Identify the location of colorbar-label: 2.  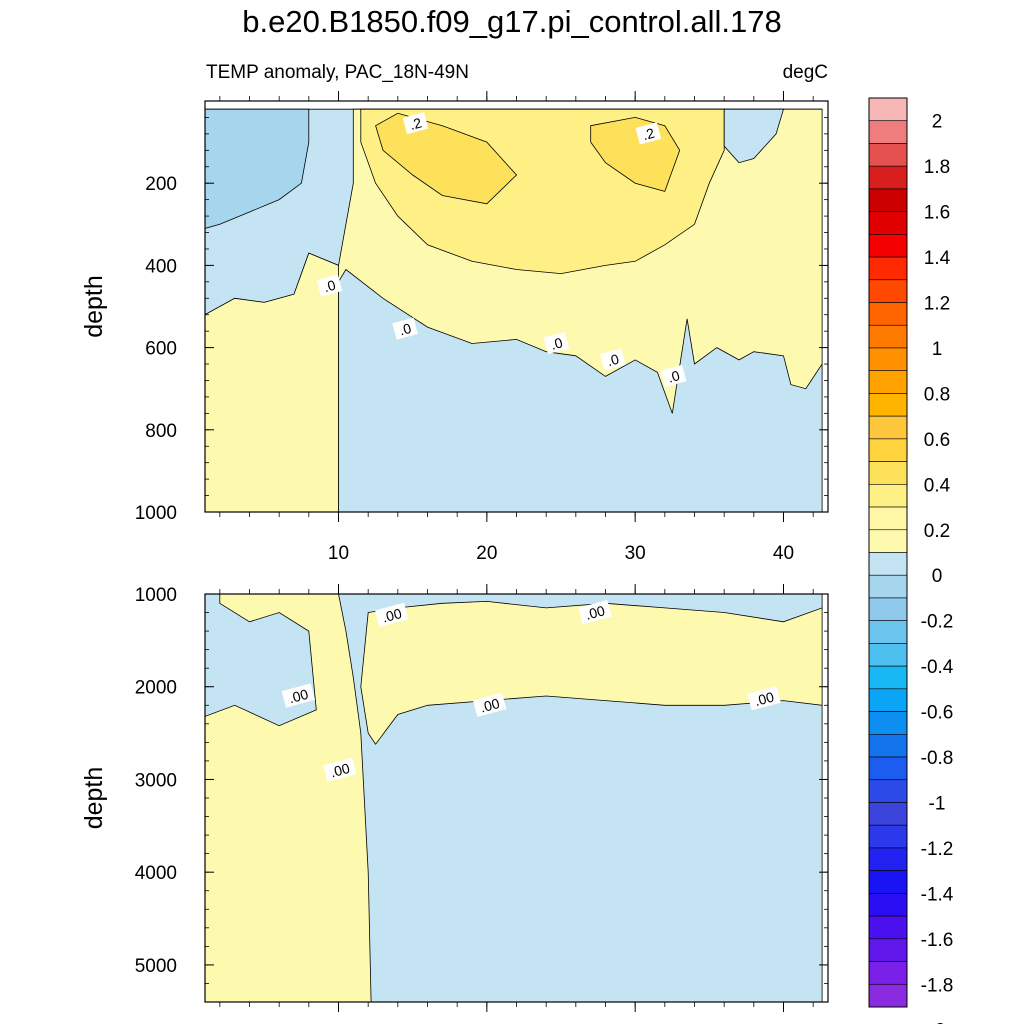
(937, 122).